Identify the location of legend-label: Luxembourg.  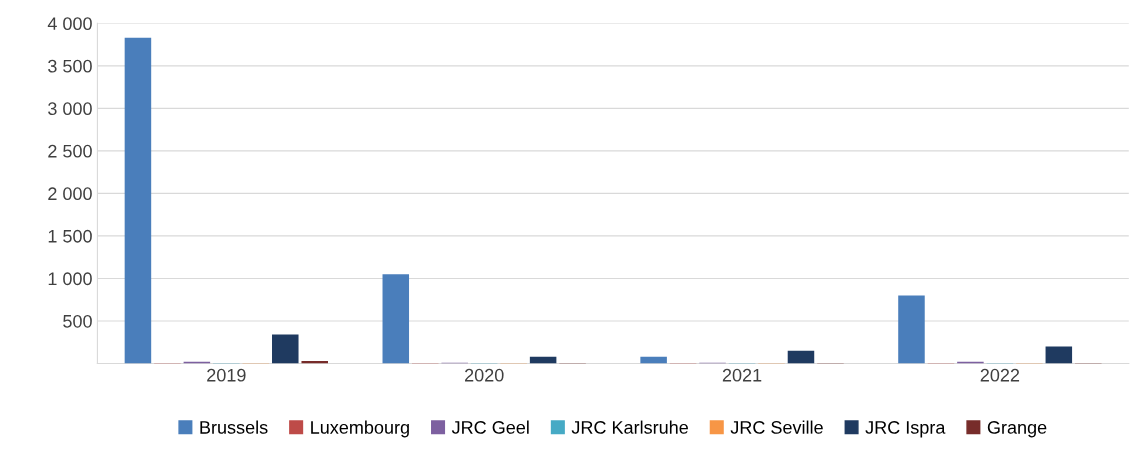
(360, 429).